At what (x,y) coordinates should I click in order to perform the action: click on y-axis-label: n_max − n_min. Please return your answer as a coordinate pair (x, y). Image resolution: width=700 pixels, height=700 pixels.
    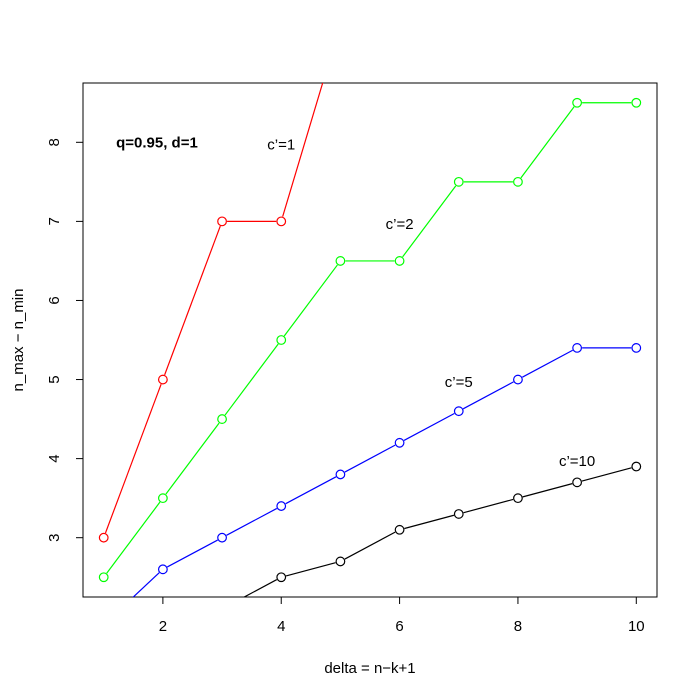
    Looking at the image, I should click on (18, 340).